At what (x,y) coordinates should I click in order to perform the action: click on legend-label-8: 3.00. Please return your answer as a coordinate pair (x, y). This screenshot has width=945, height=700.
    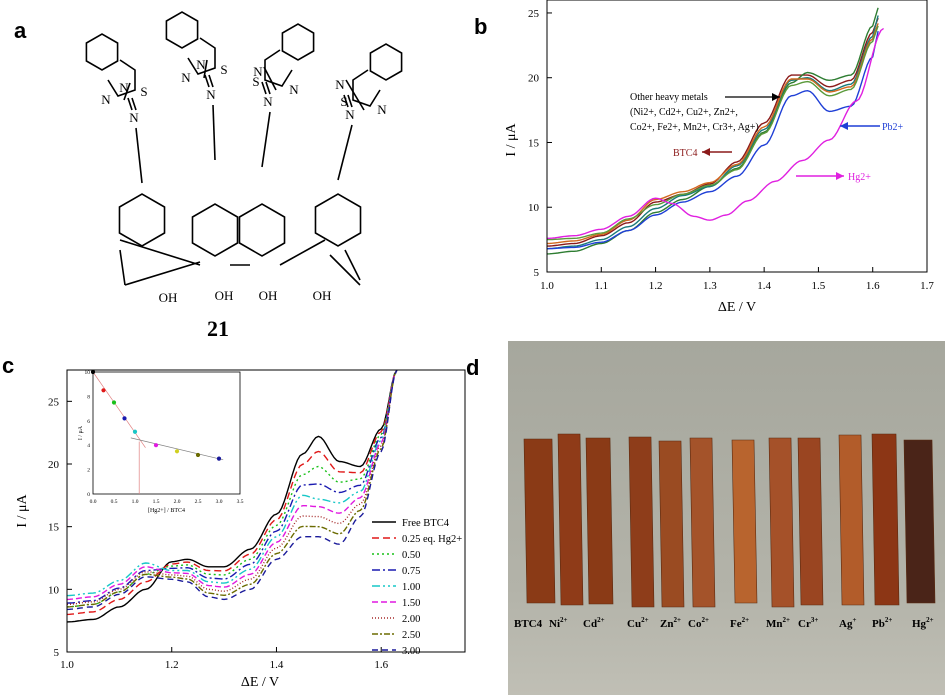
    Looking at the image, I should click on (411, 651).